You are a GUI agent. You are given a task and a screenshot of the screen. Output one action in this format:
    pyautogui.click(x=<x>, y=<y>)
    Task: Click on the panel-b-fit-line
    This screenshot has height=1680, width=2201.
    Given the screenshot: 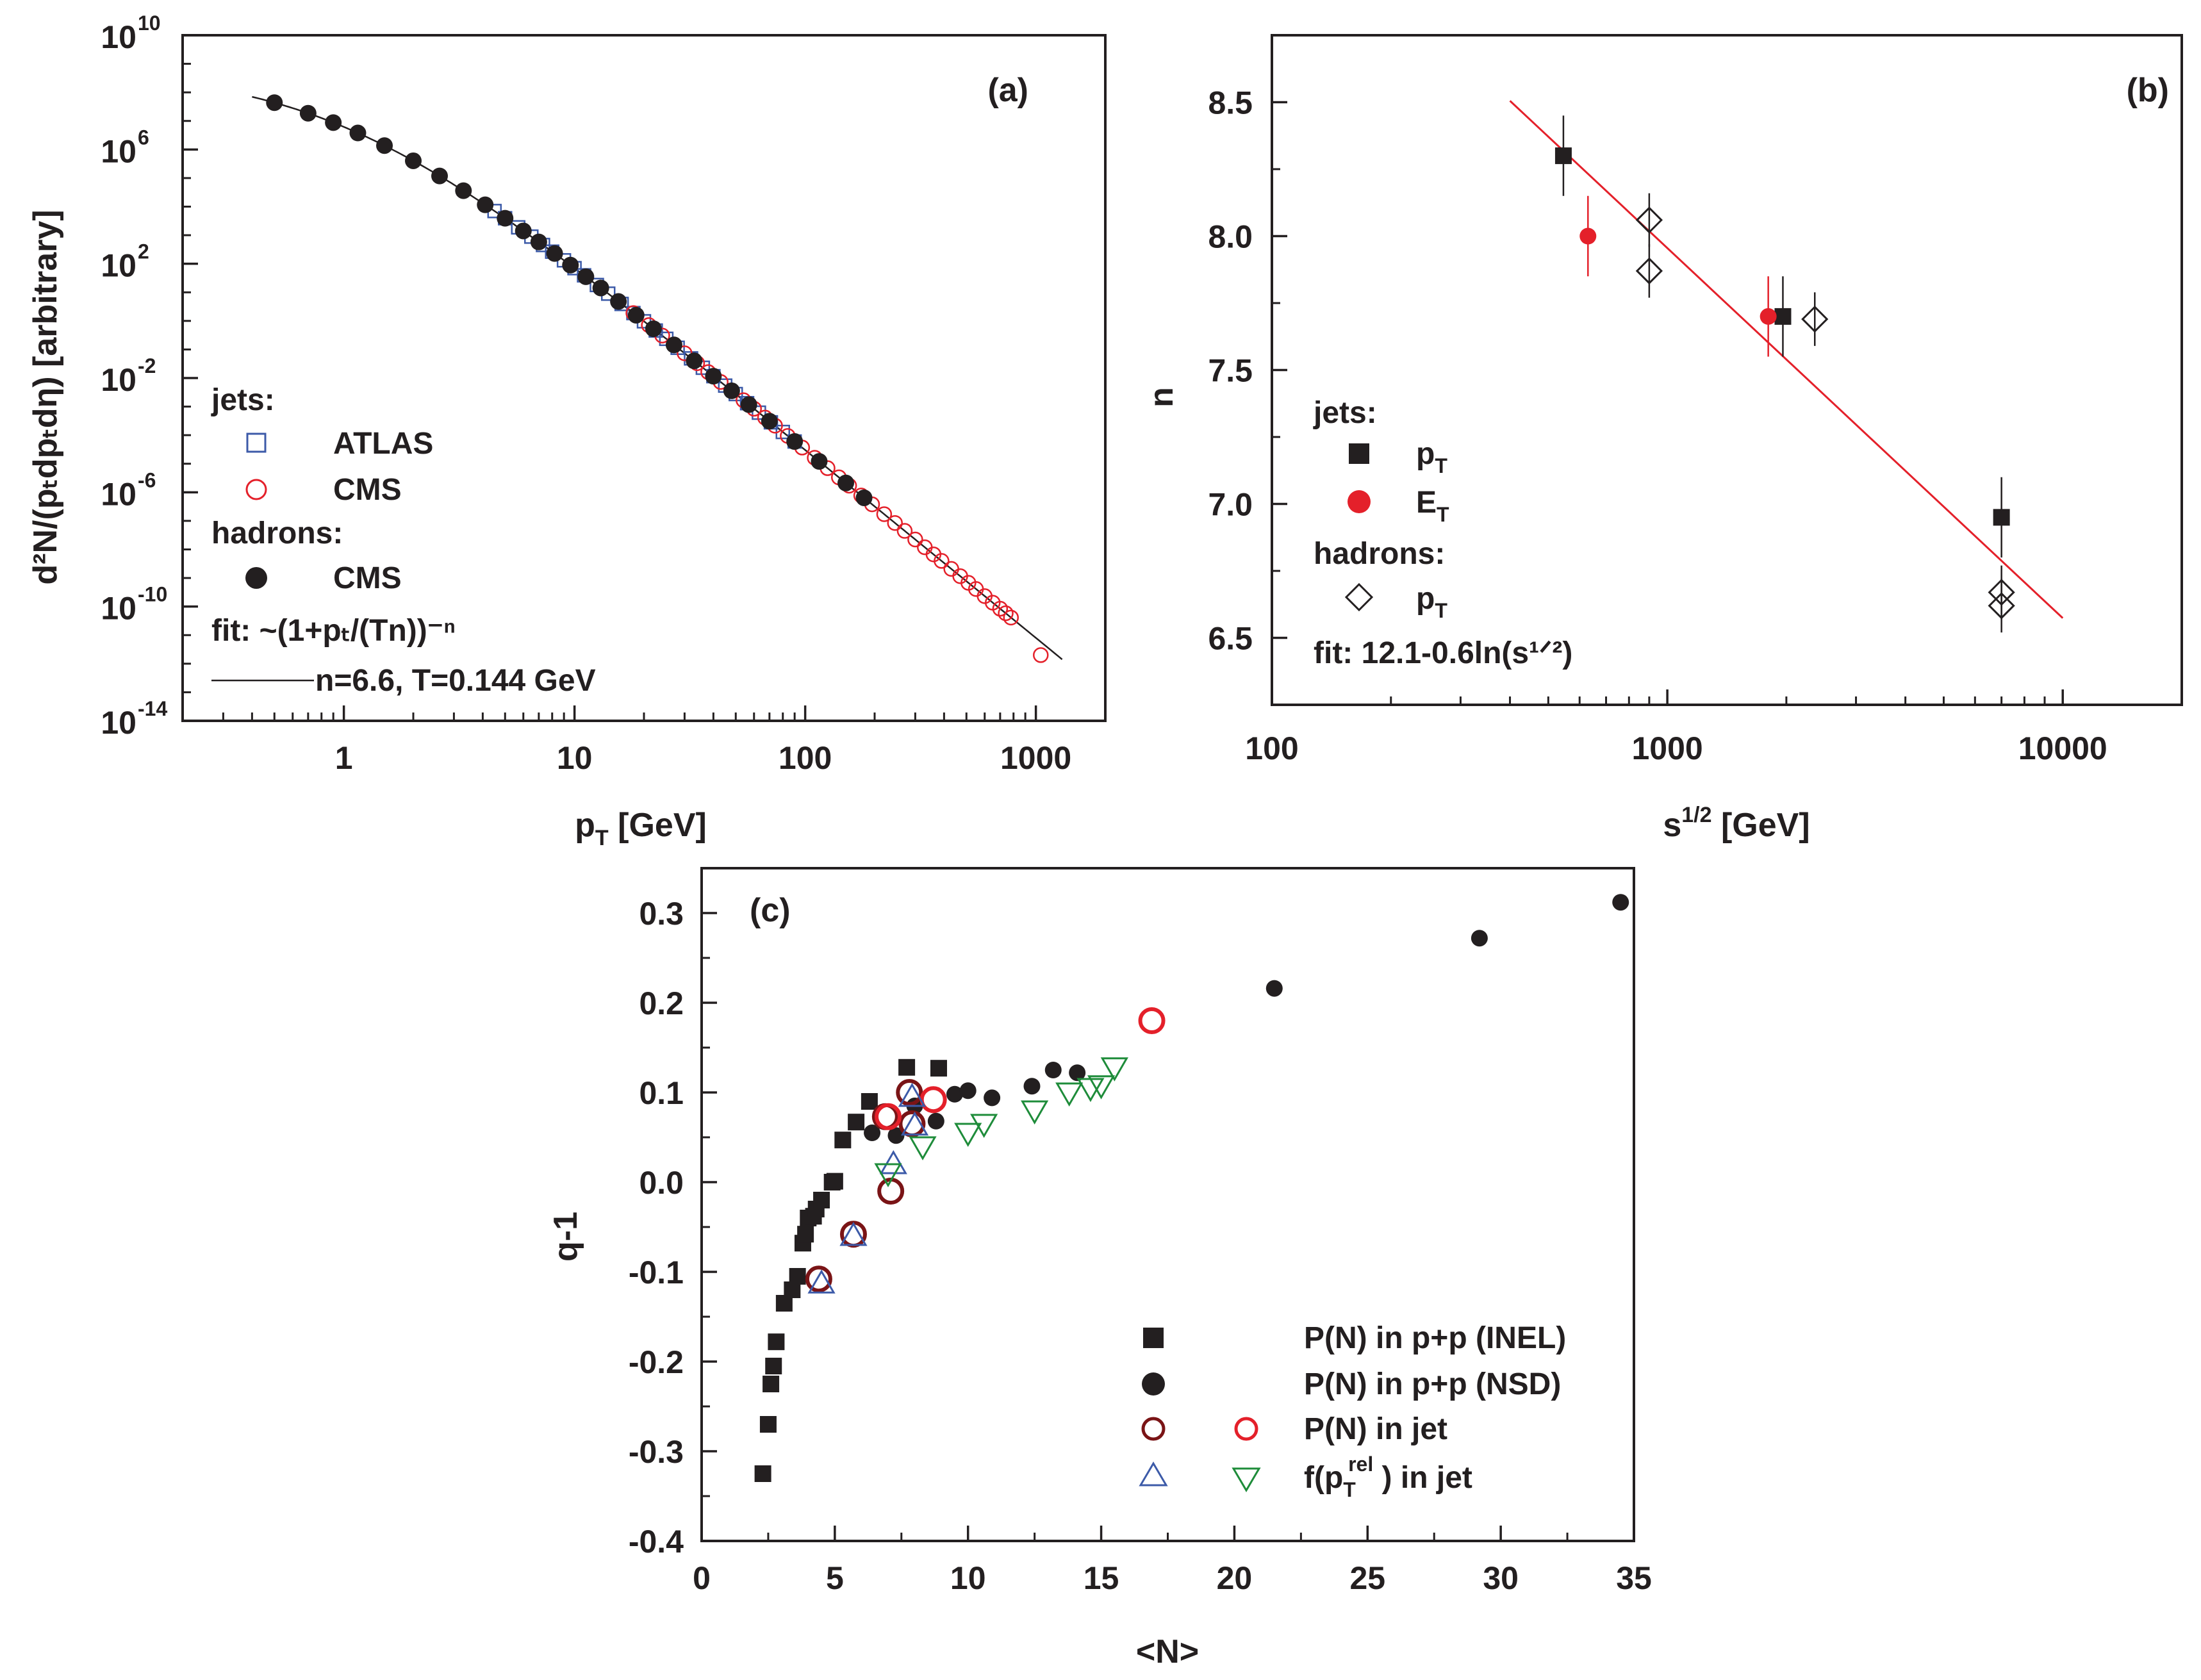 What is the action you would take?
    pyautogui.click(x=1786, y=360)
    